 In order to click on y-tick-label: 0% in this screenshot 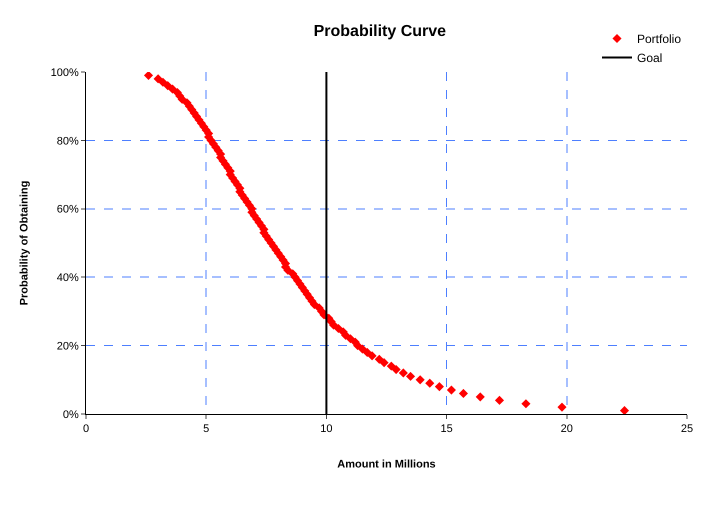, I will do `click(71, 414)`.